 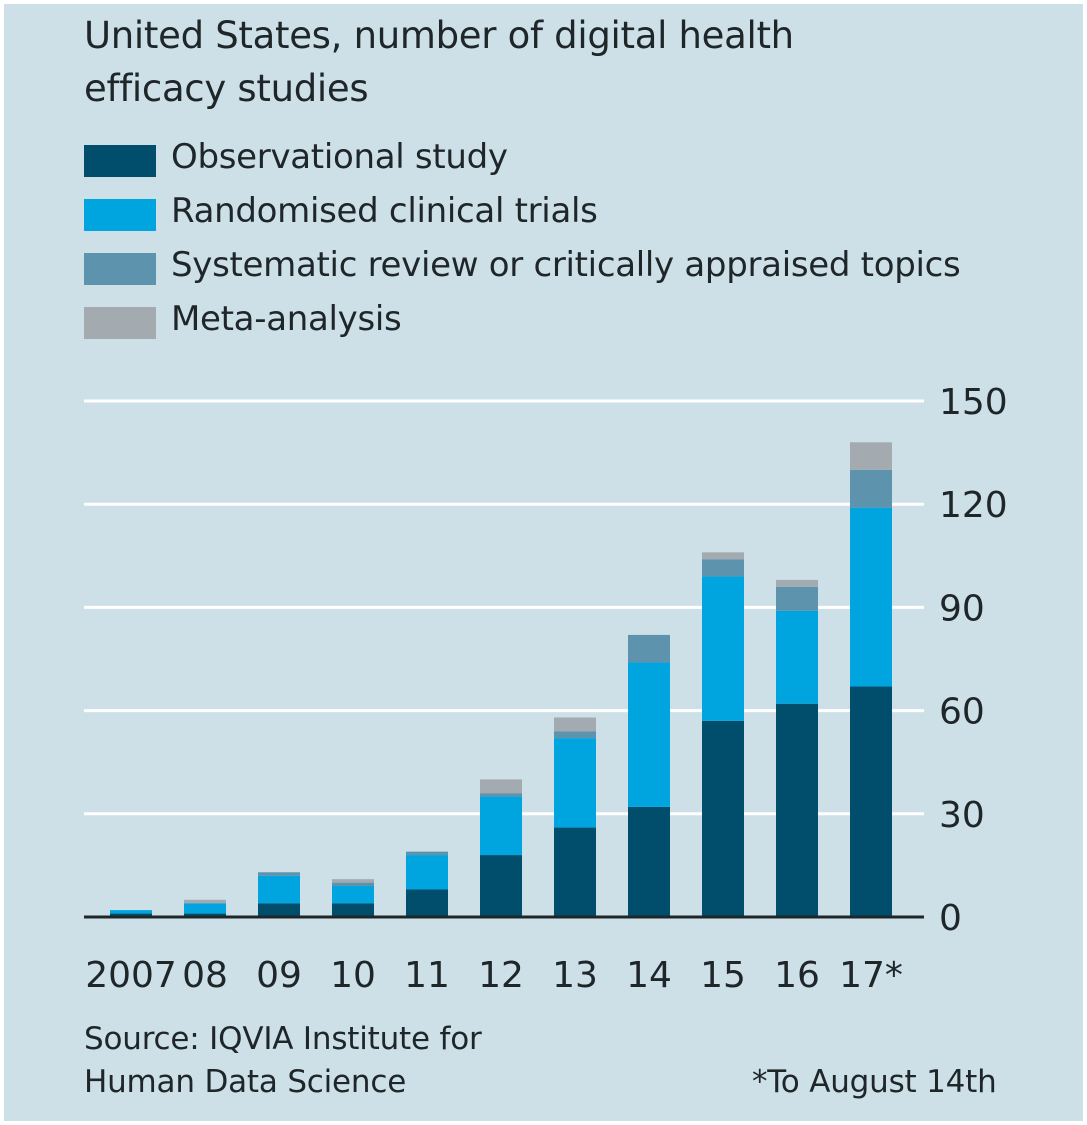 What do you see at coordinates (723, 975) in the screenshot?
I see `x-tick-label: 15` at bounding box center [723, 975].